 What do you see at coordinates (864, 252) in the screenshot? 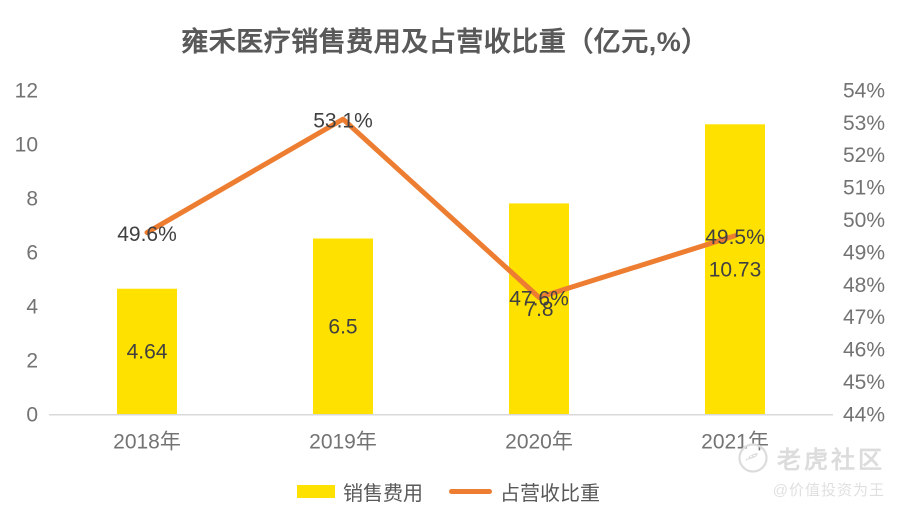
I see `y-axis-right-tick-label: 49%` at bounding box center [864, 252].